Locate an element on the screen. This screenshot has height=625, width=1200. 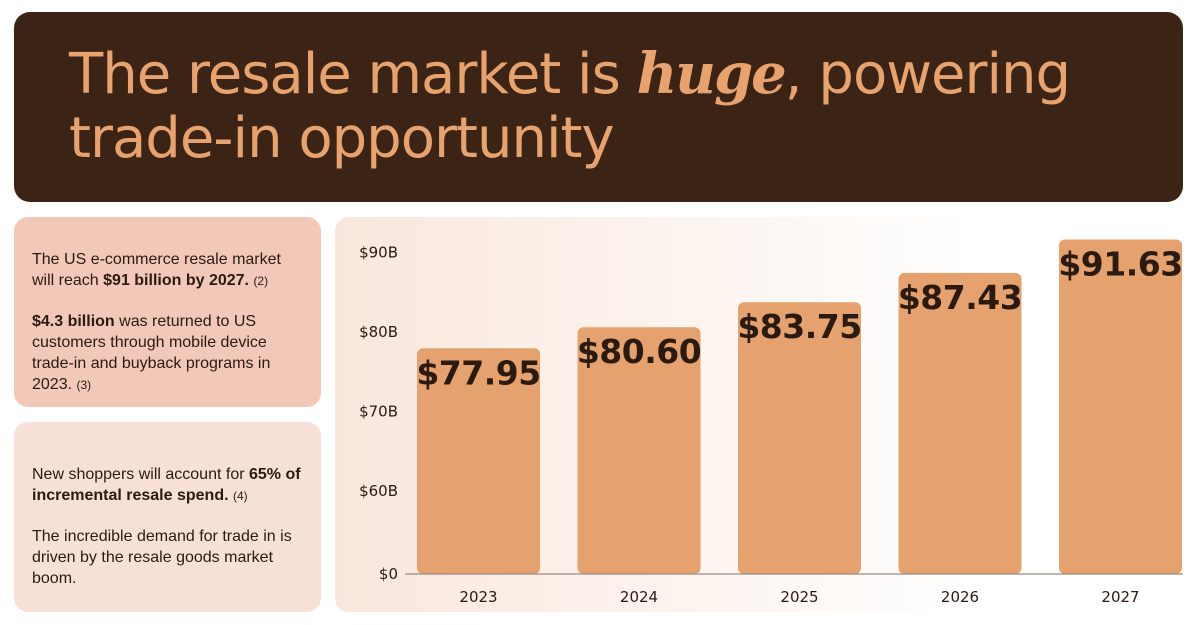
y-tick-label: $90B is located at coordinates (378, 253).